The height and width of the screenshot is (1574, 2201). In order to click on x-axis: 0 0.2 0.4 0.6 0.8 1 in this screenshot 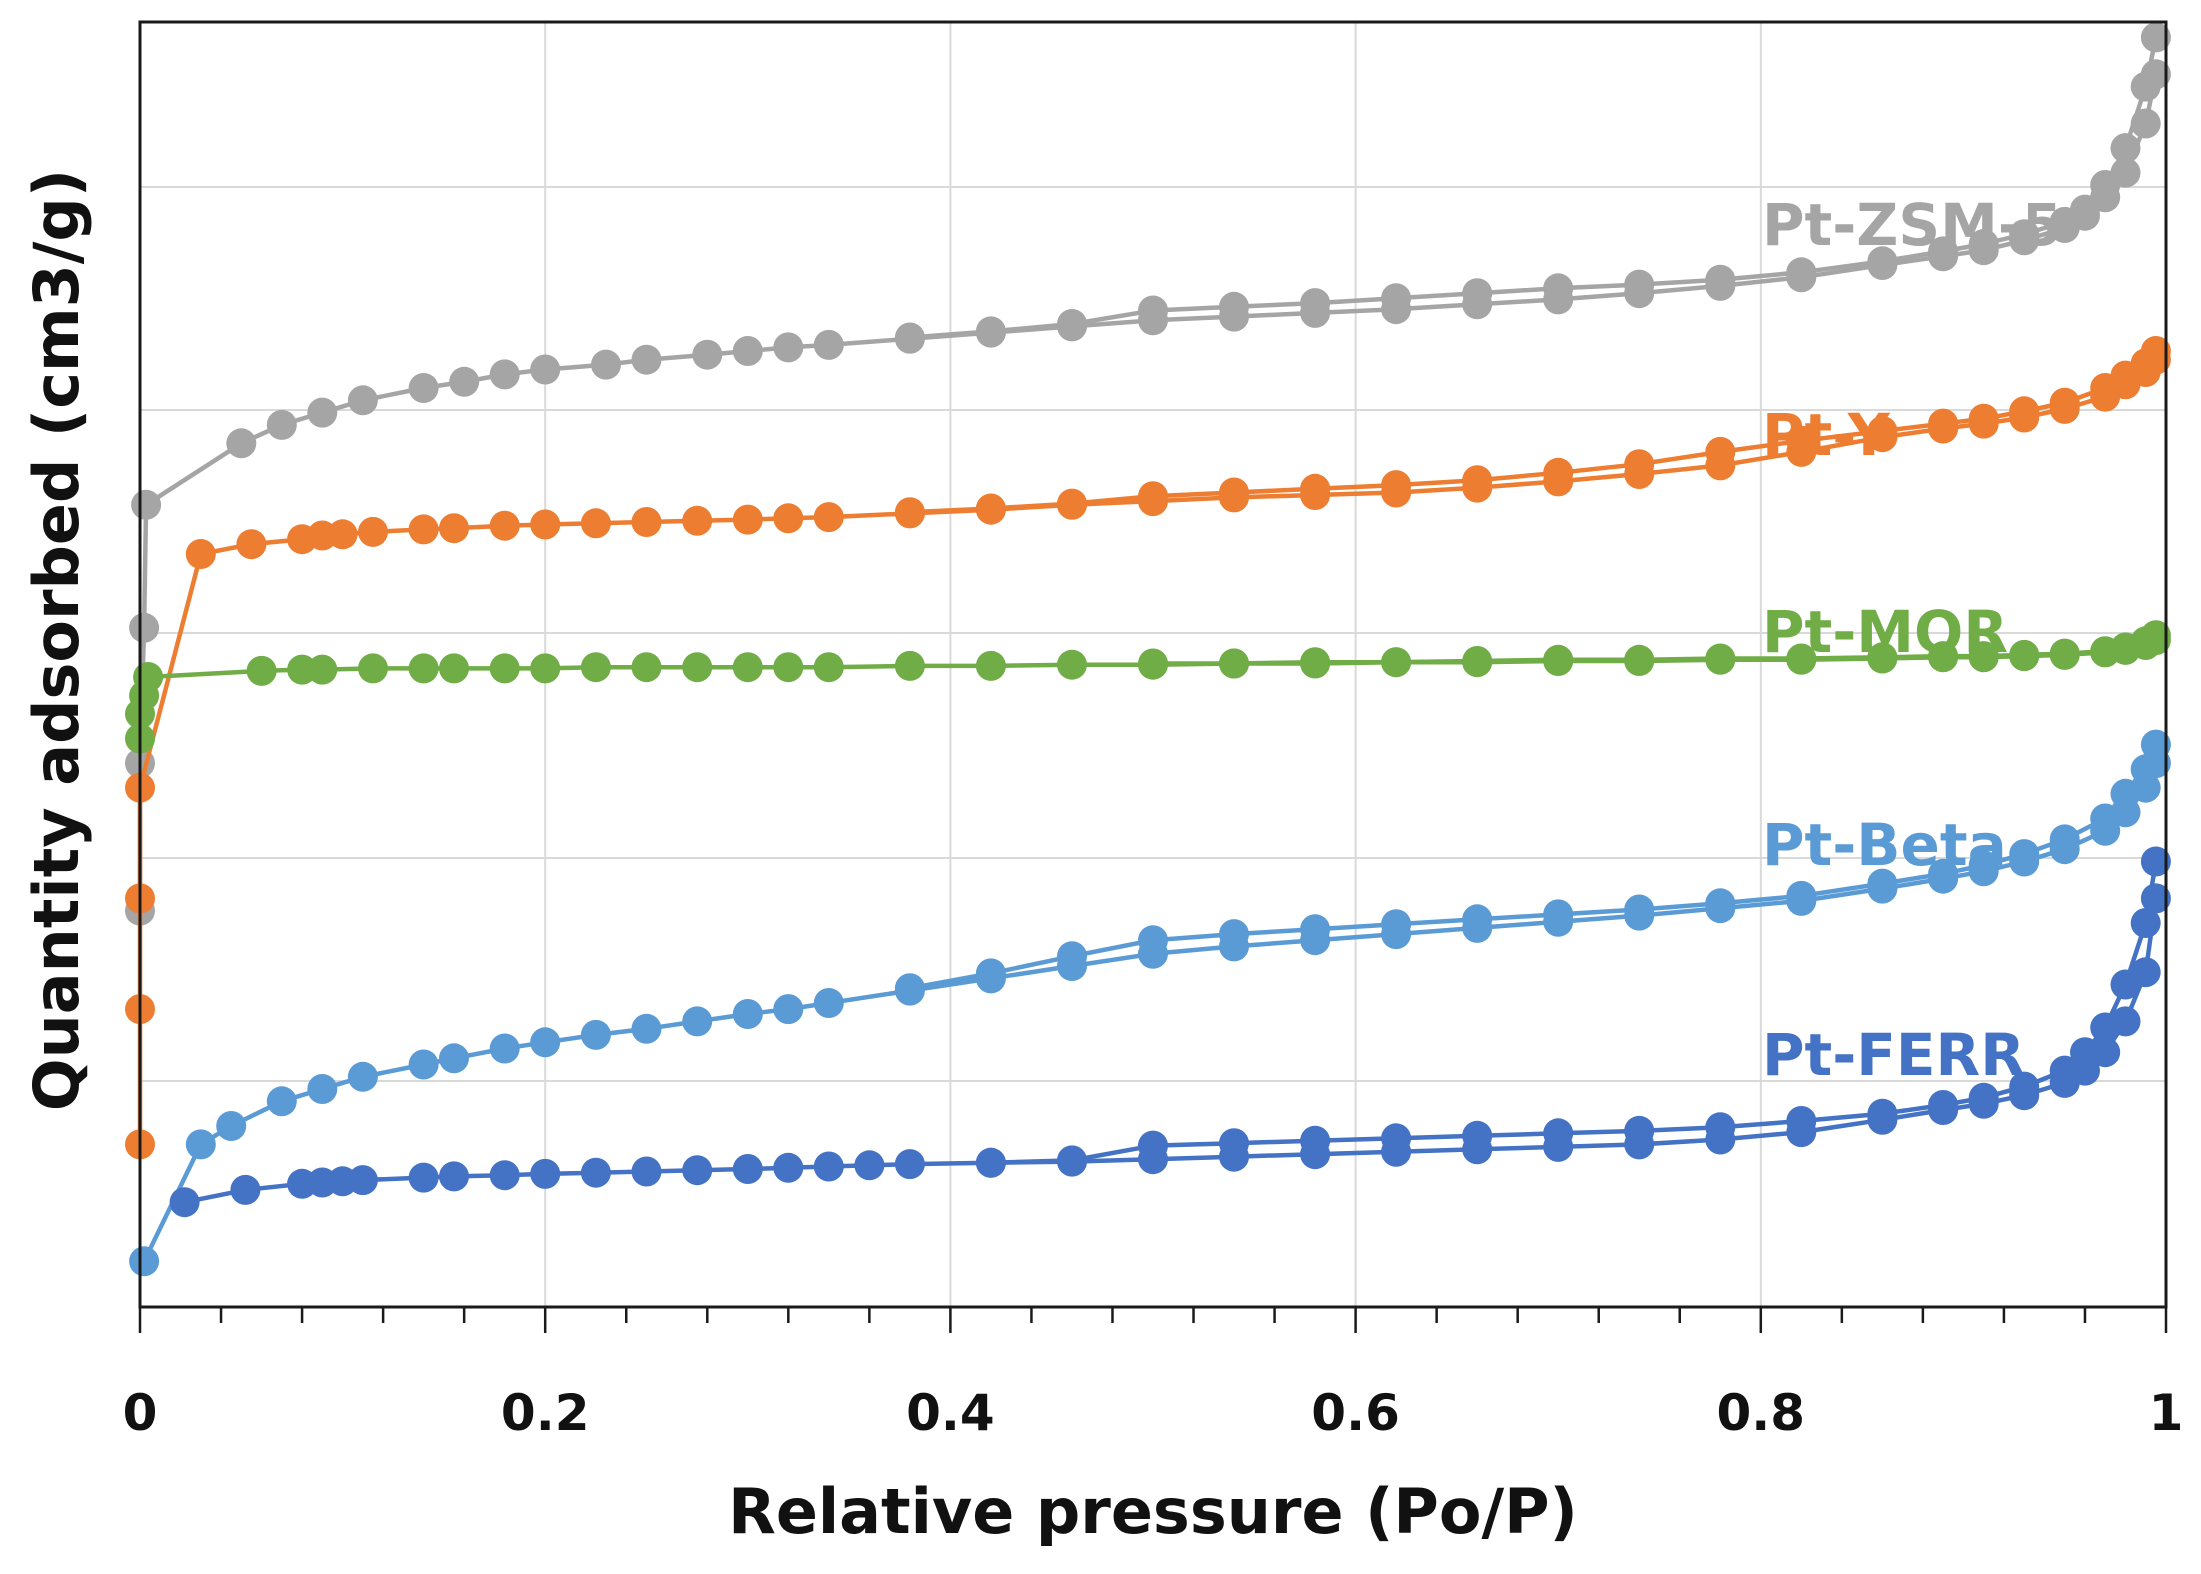, I will do `click(1153, 1374)`.